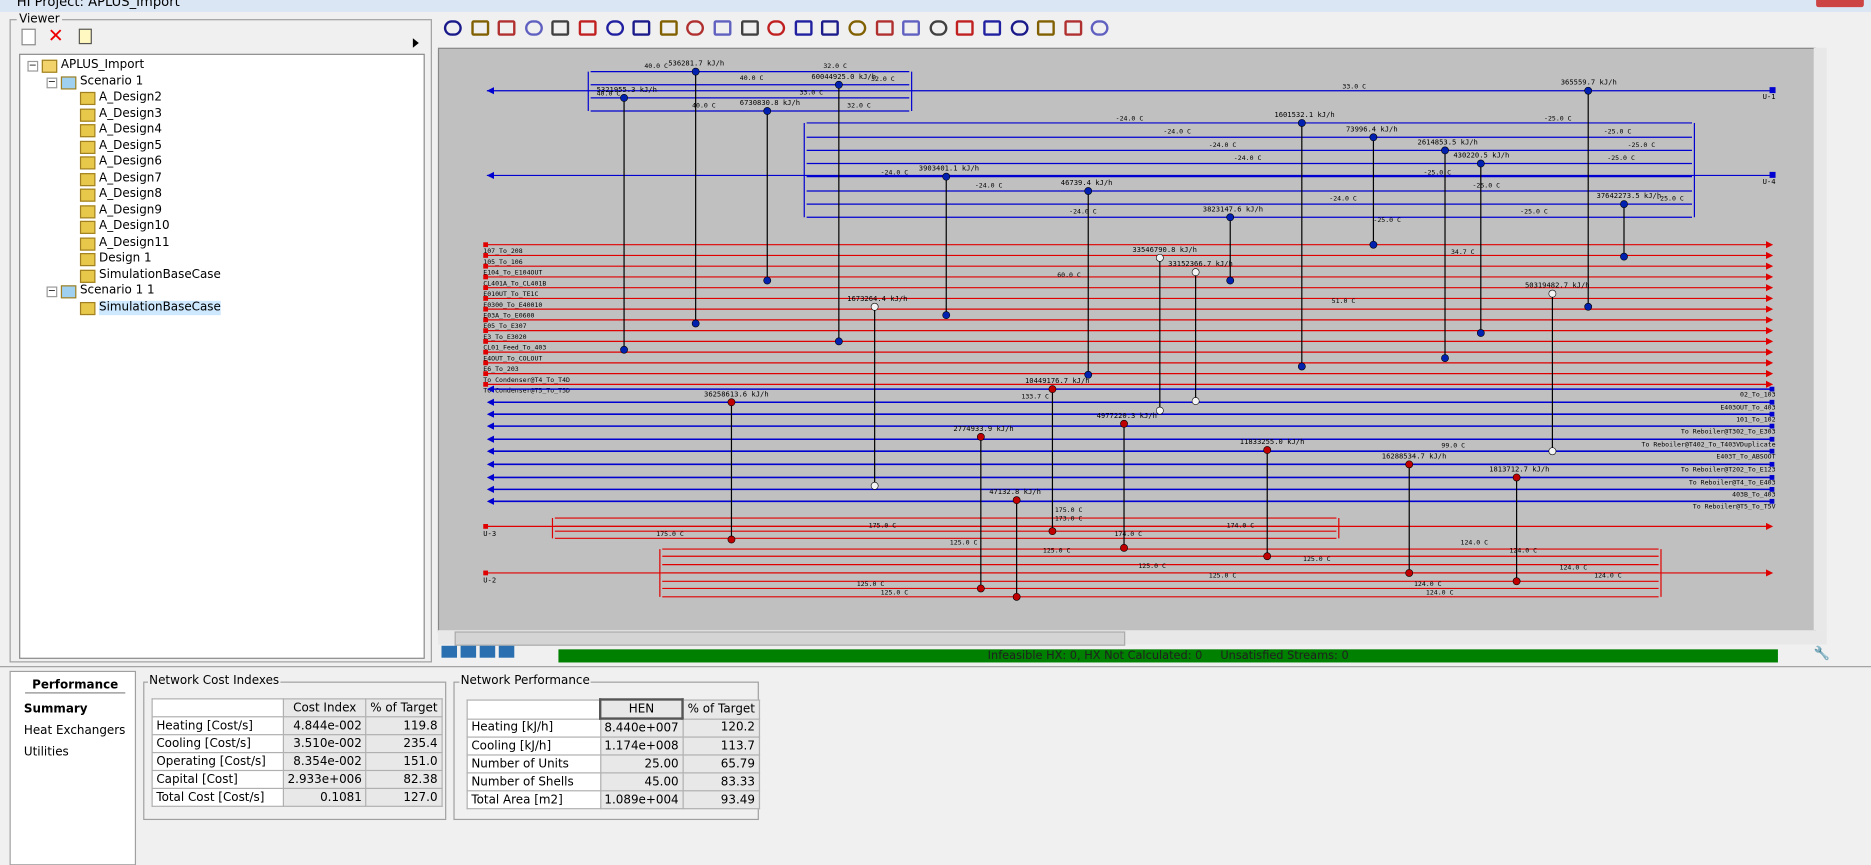 The height and width of the screenshot is (865, 1871). I want to click on tree-item: Design 1, so click(125, 258).